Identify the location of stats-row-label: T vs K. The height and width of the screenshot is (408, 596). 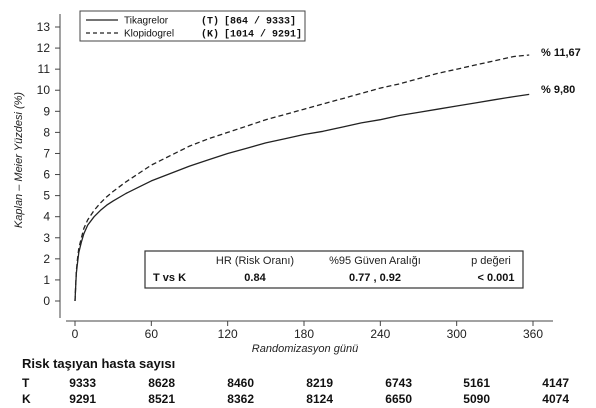
(169, 278).